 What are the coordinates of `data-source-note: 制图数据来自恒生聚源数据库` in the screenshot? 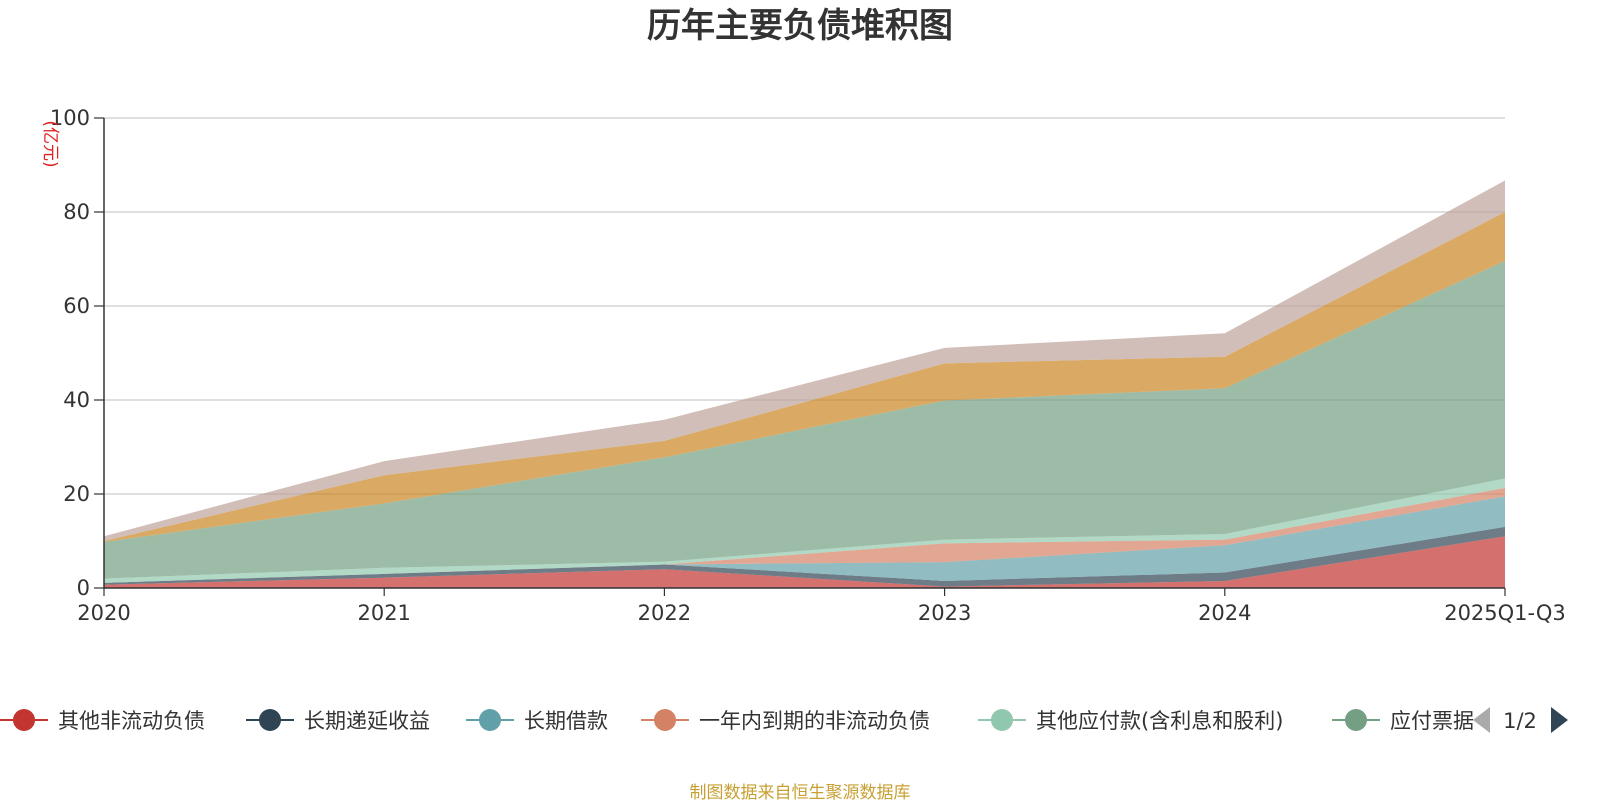 It's located at (800, 793).